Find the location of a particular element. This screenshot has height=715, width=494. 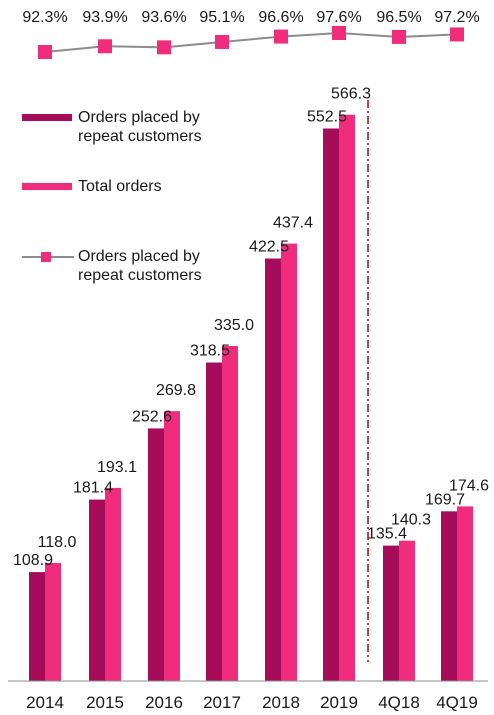

repeat-rate-label: 95.1% is located at coordinates (221, 17).